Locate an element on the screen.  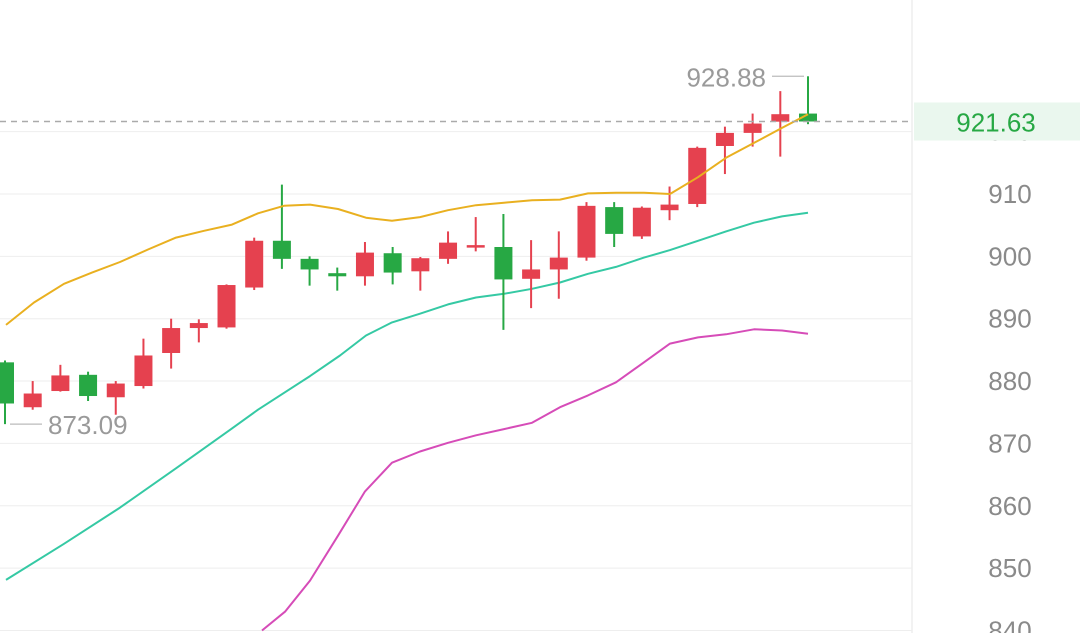
current-price-badge is located at coordinates (997, 121).